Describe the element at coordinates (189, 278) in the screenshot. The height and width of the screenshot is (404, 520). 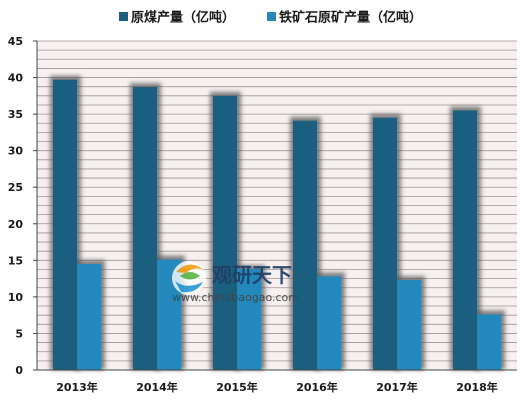
I see `logo-swirl-icon` at that location.